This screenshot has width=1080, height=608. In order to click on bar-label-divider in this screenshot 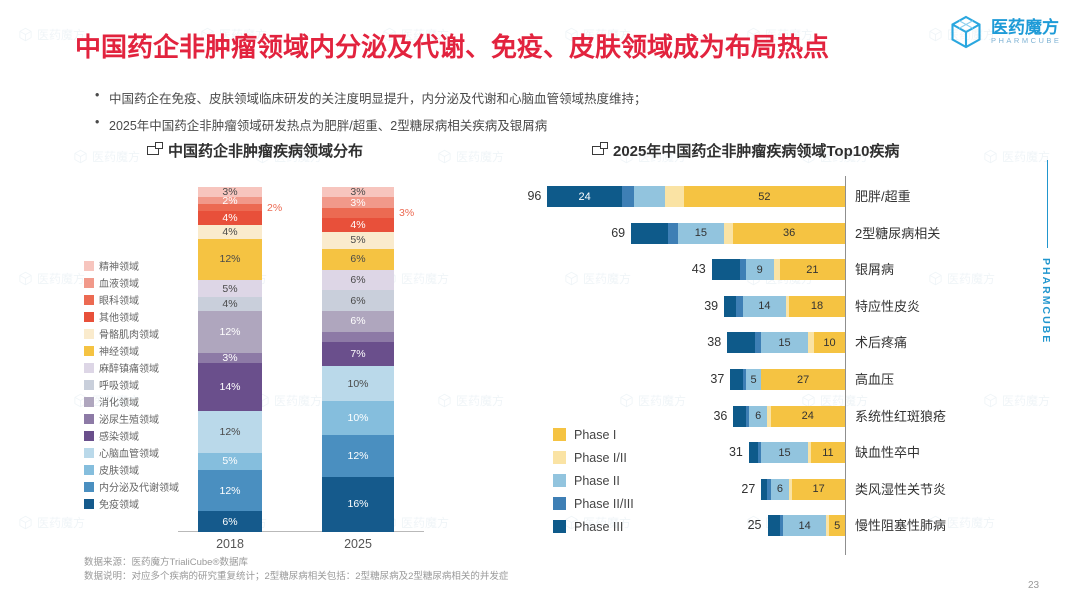, I will do `click(845, 365)`.